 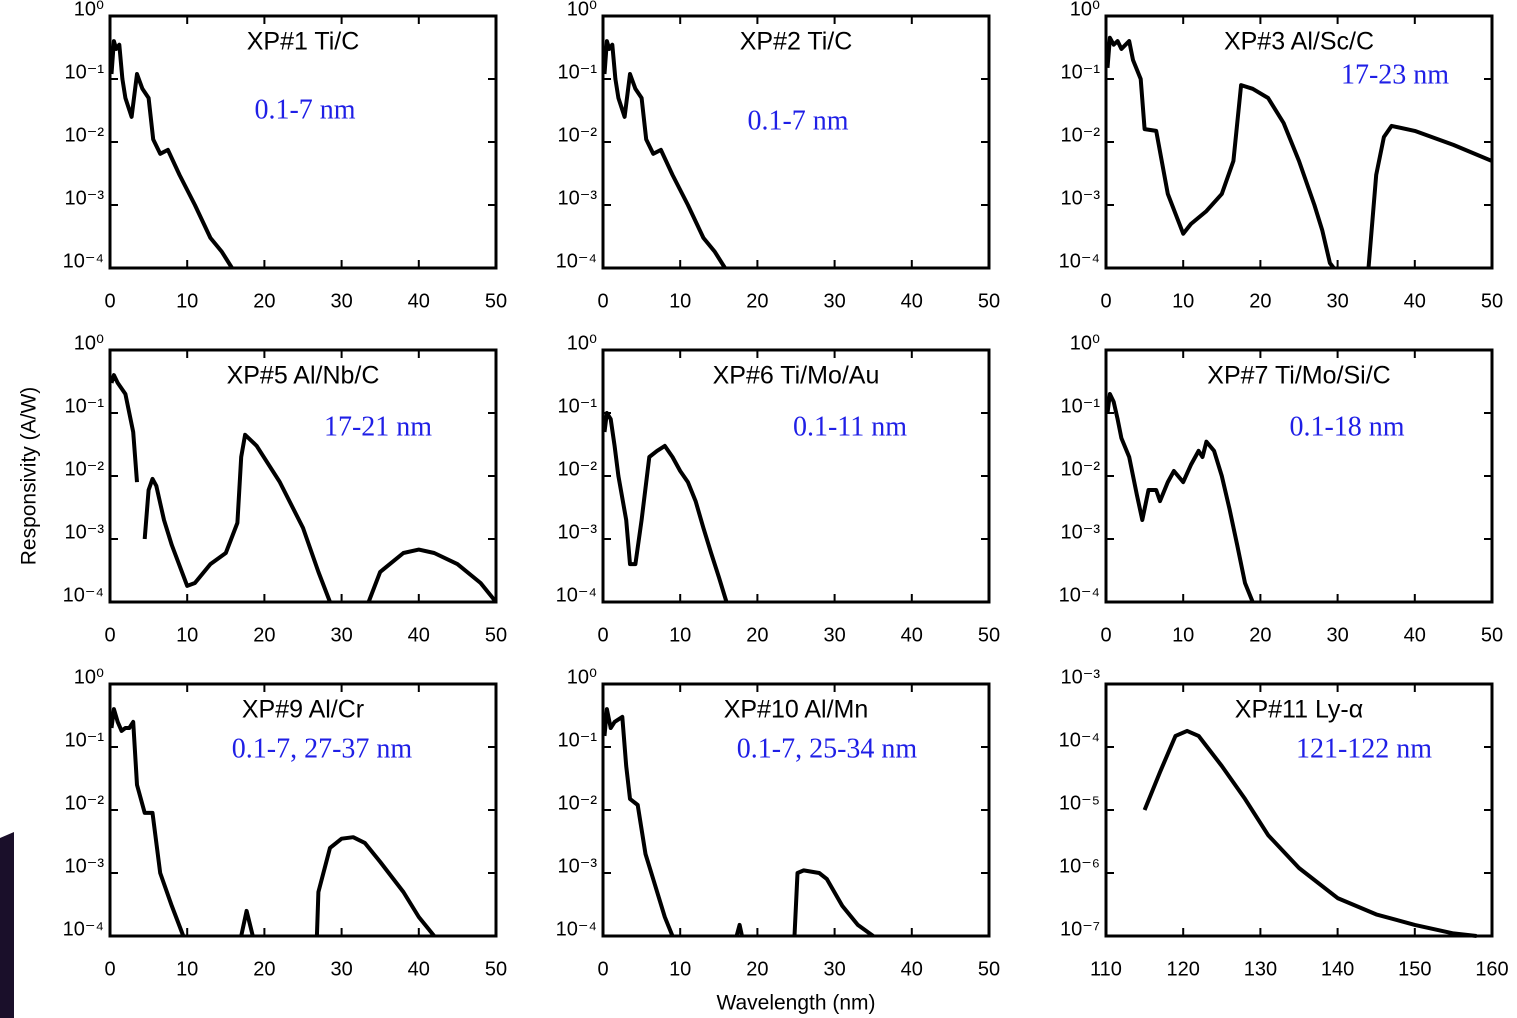 I want to click on band-annotation: 0.1-11 nm, so click(x=850, y=426).